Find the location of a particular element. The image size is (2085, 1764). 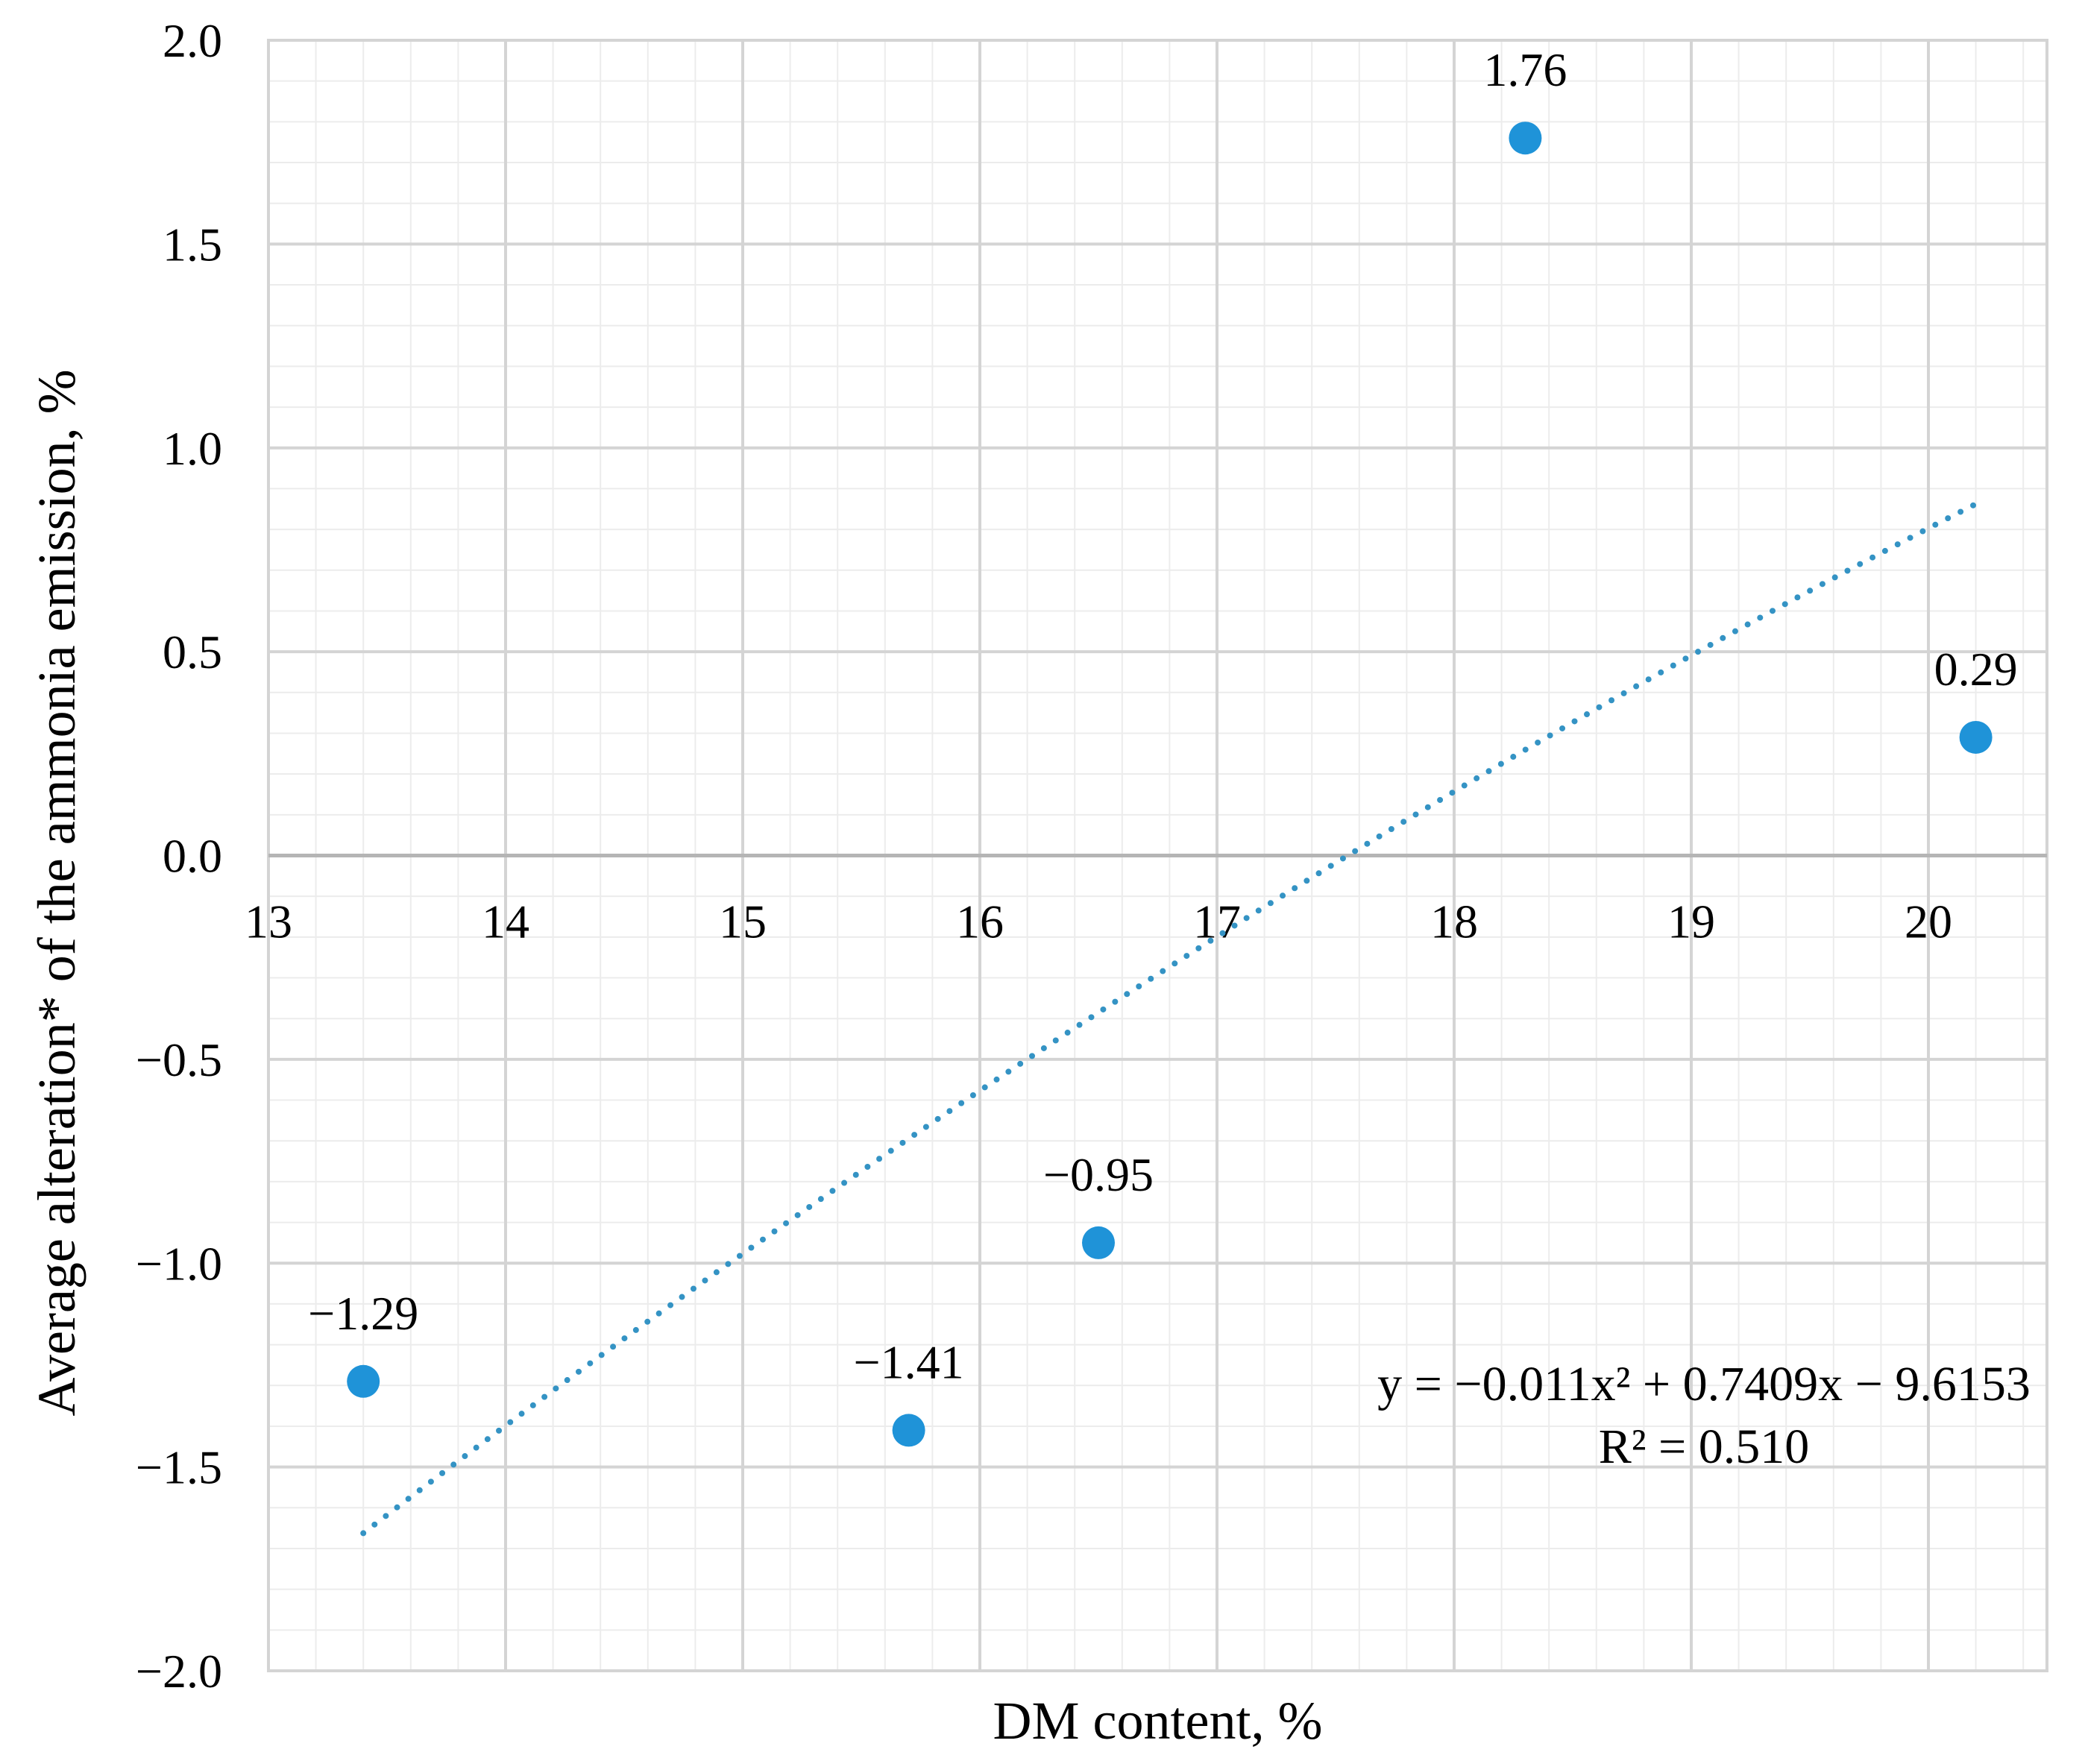

y-axis-ticks: 2.0 1.5 1.0 0.5 0.0 −0.5 −1.0 −1.5 −2.0 is located at coordinates (179, 856).